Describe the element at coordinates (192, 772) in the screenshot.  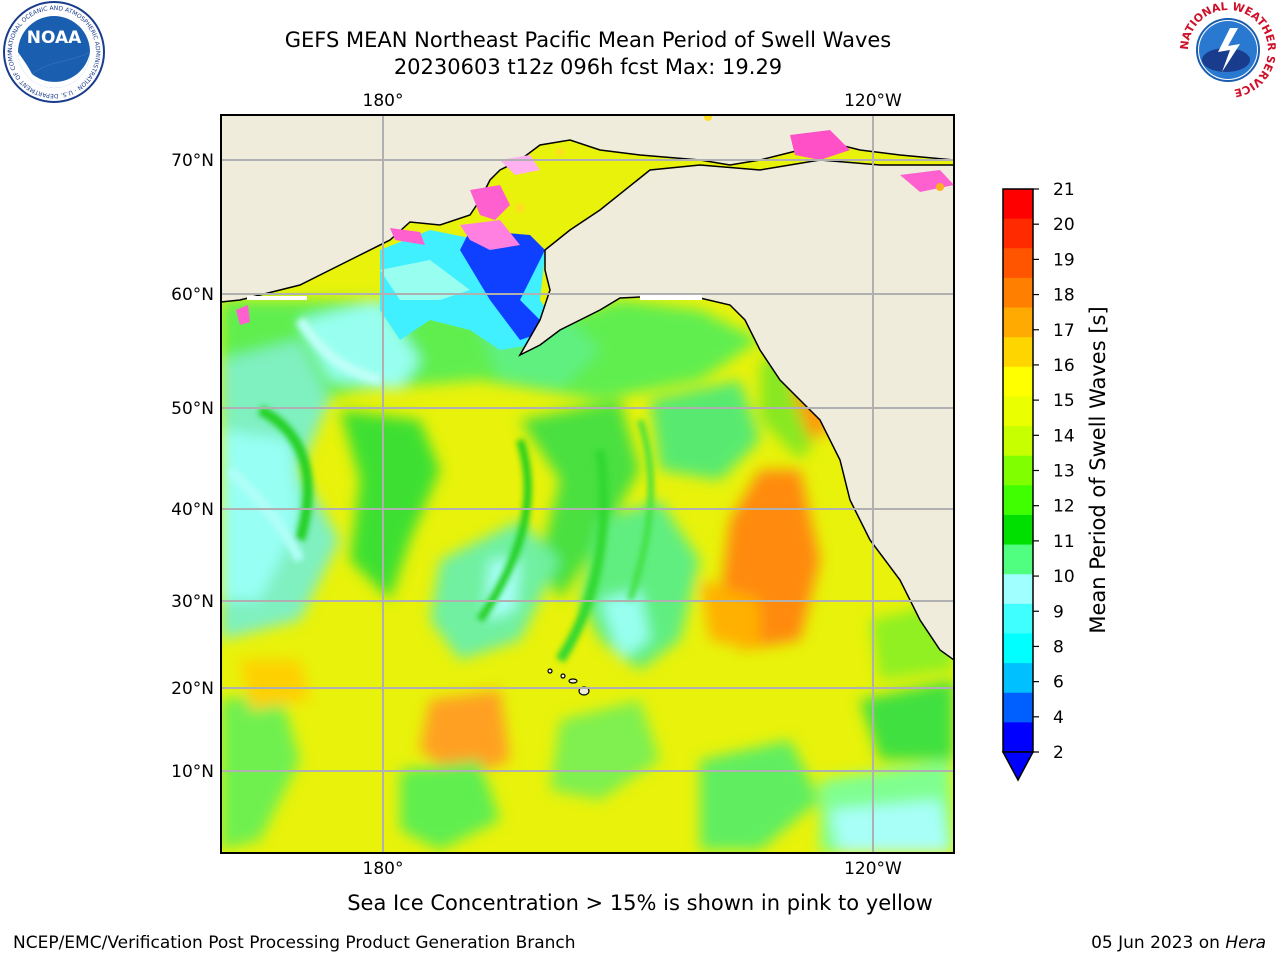
I see `lat-label-10n: 10°N` at that location.